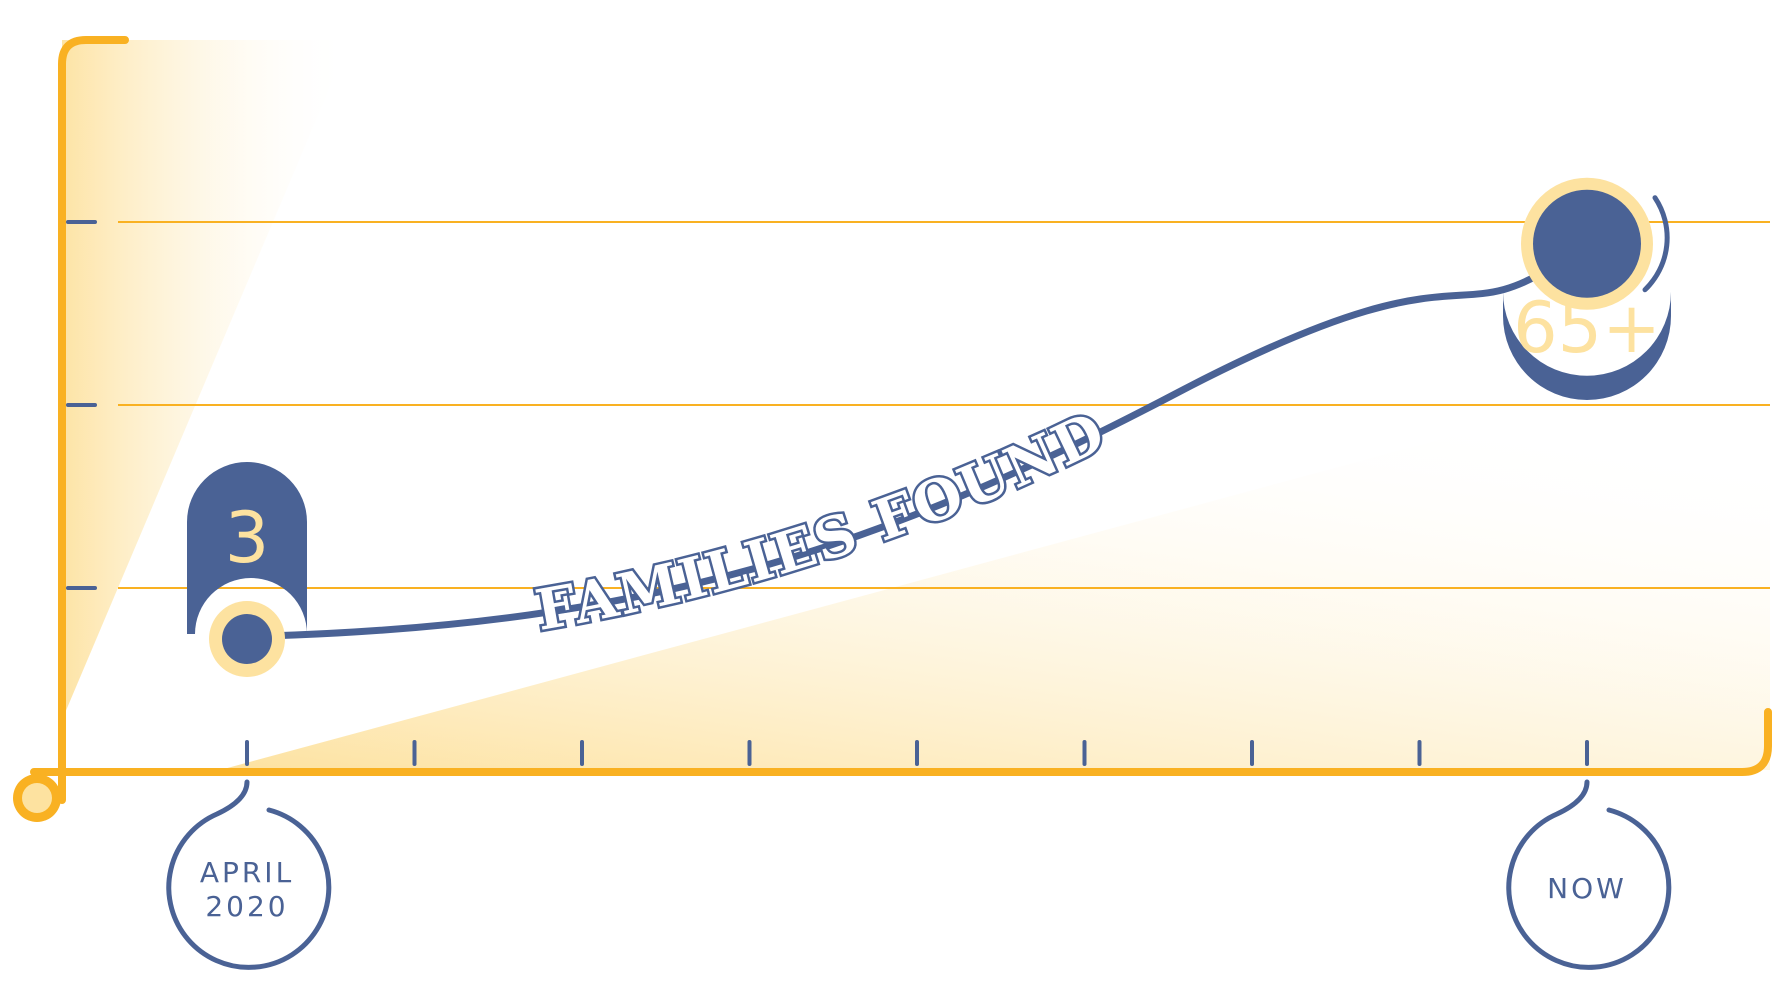 The width and height of the screenshot is (1778, 1005). What do you see at coordinates (917, 753) in the screenshot?
I see `tick-layer` at bounding box center [917, 753].